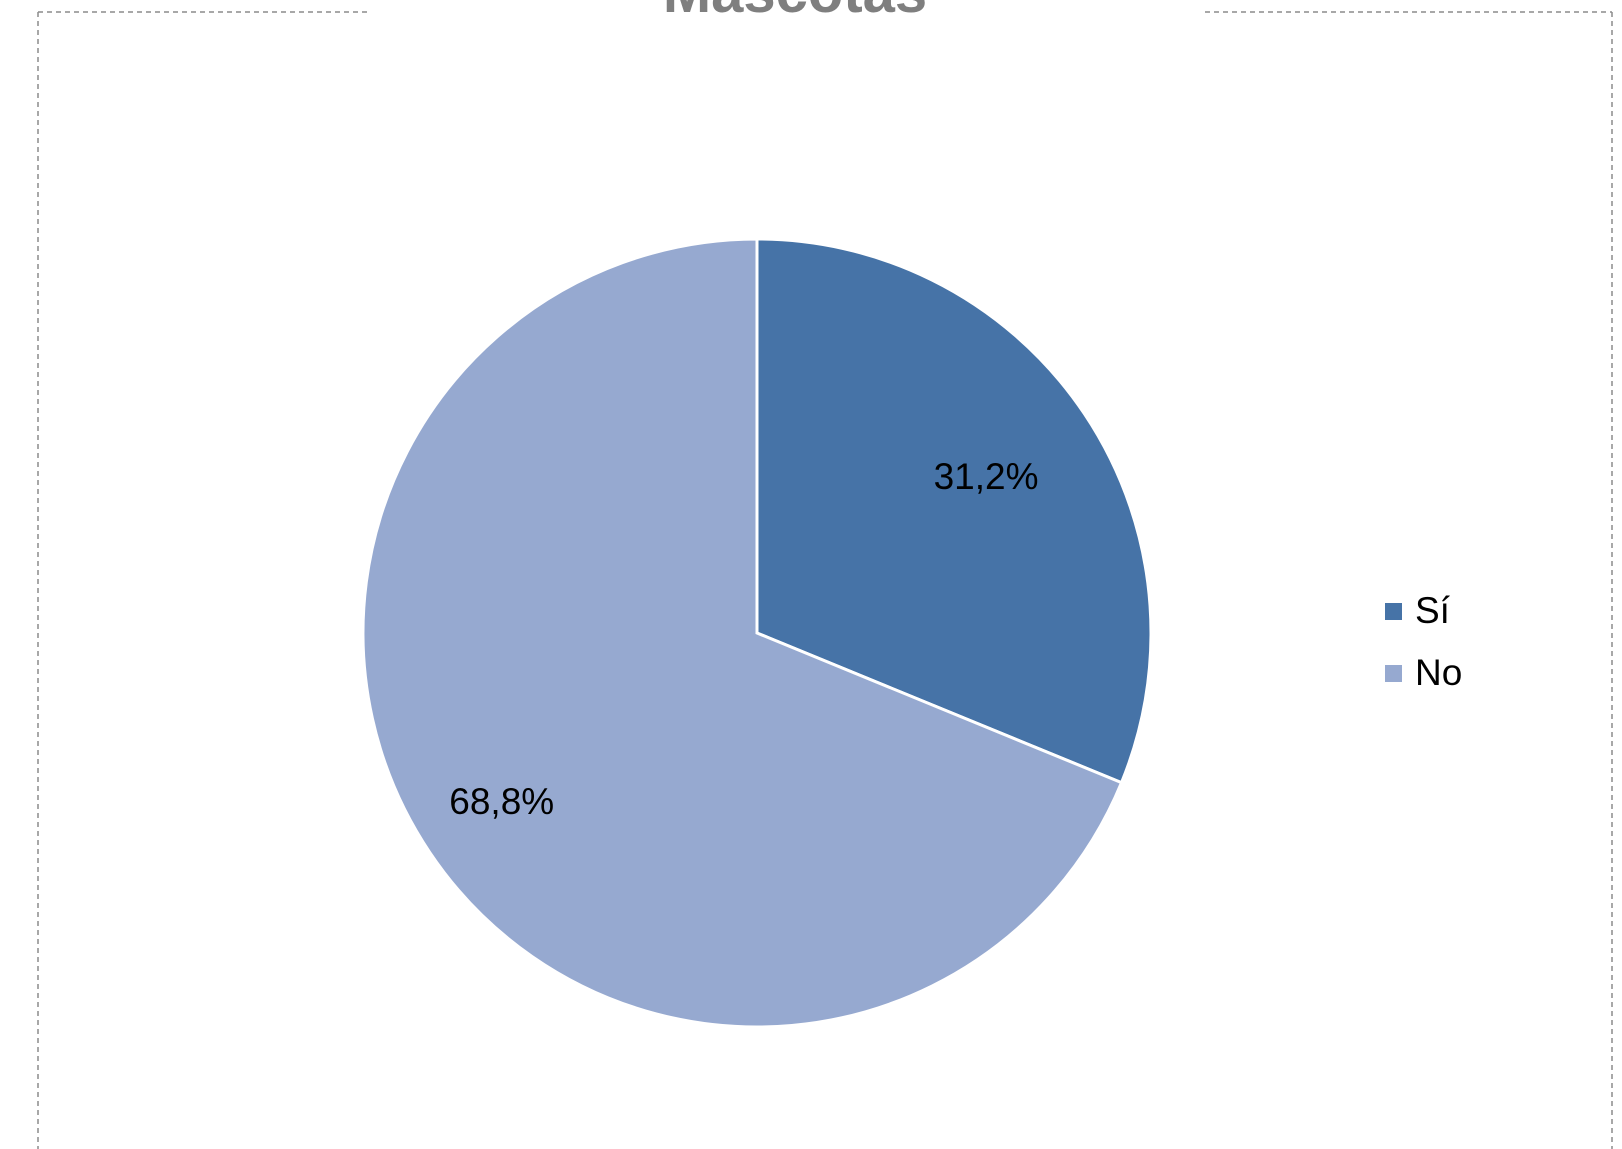  Describe the element at coordinates (986, 476) in the screenshot. I see `pie-label-si: 31,2%` at that location.